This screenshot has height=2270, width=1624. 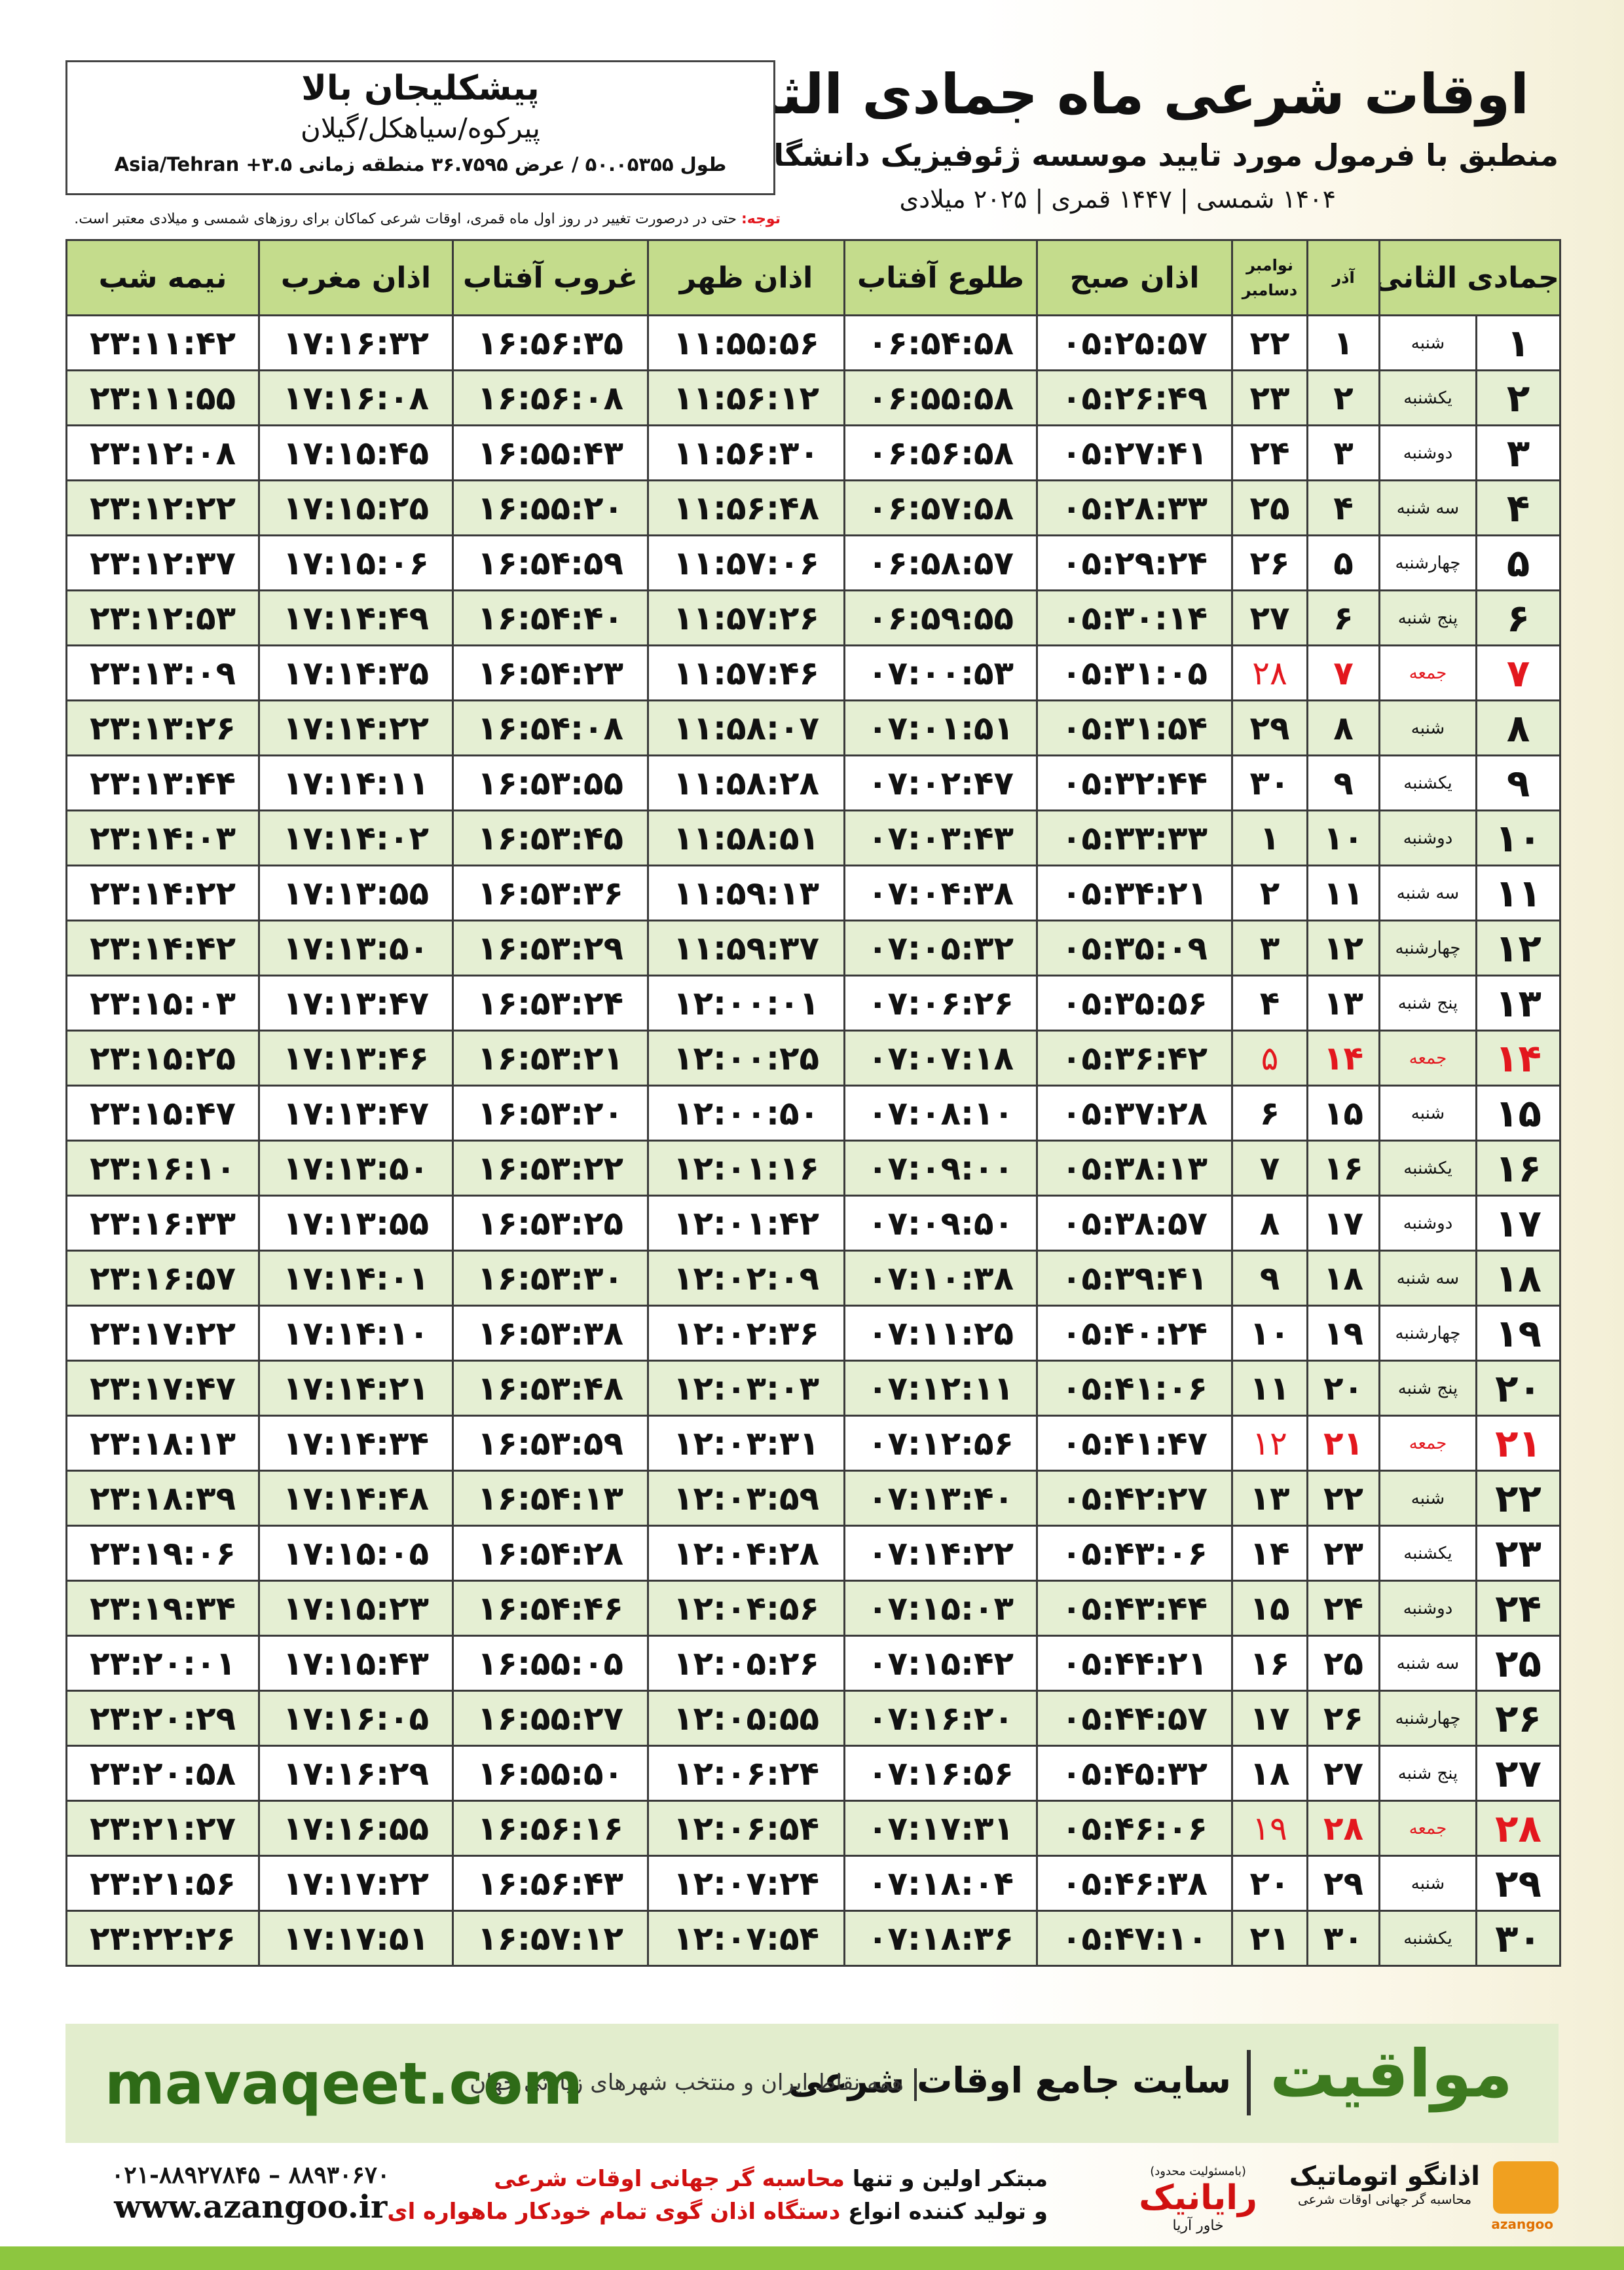 What do you see at coordinates (162, 1553) in the screenshot?
I see `table-cell: ۲۳:۱۹:۰۶` at bounding box center [162, 1553].